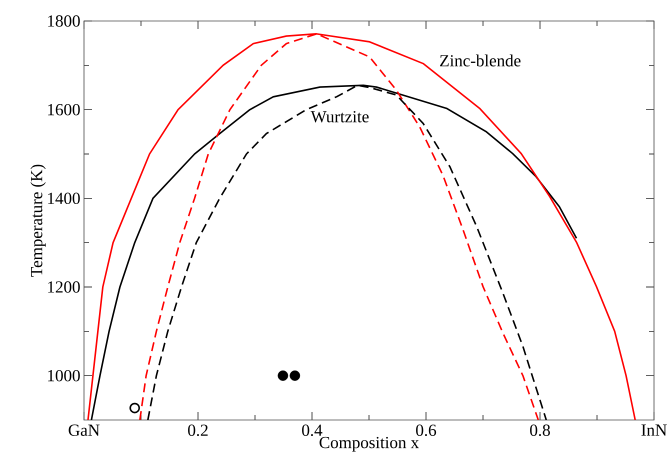 The width and height of the screenshot is (671, 464). Describe the element at coordinates (654, 430) in the screenshot. I see `x-tick-label: InN` at that location.